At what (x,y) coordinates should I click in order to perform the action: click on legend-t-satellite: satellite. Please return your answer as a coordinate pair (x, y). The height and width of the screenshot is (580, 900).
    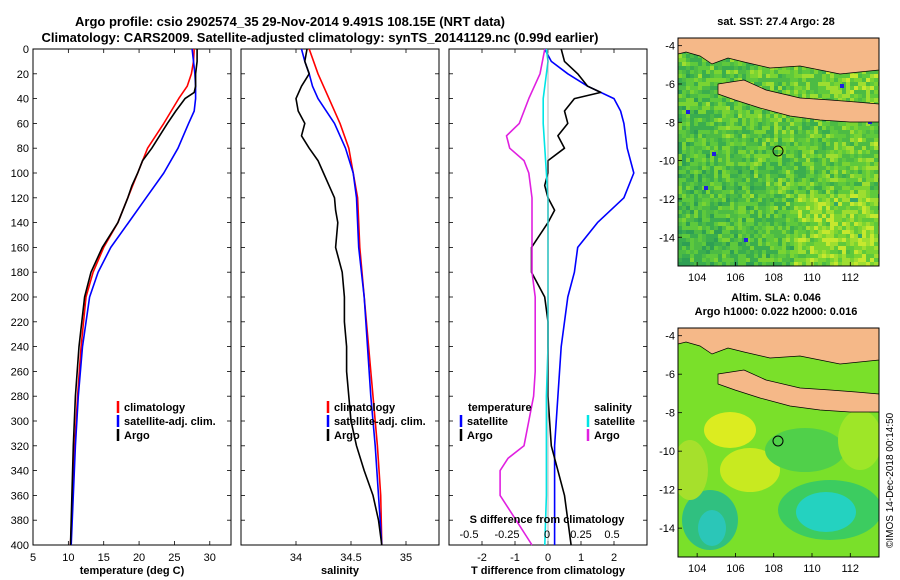
    Looking at the image, I should click on (487, 422).